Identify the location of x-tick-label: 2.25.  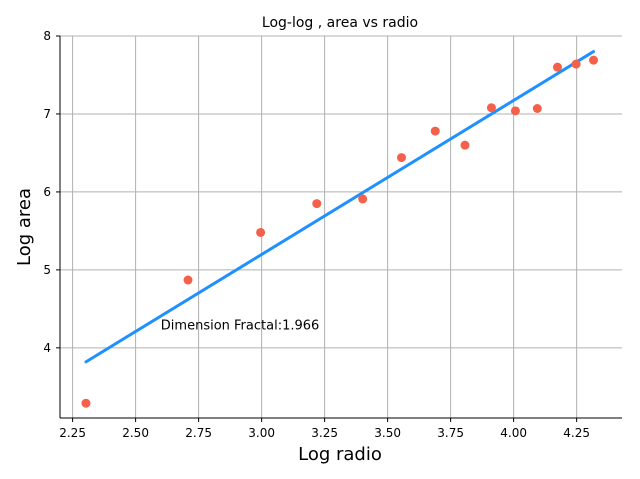
(72, 433).